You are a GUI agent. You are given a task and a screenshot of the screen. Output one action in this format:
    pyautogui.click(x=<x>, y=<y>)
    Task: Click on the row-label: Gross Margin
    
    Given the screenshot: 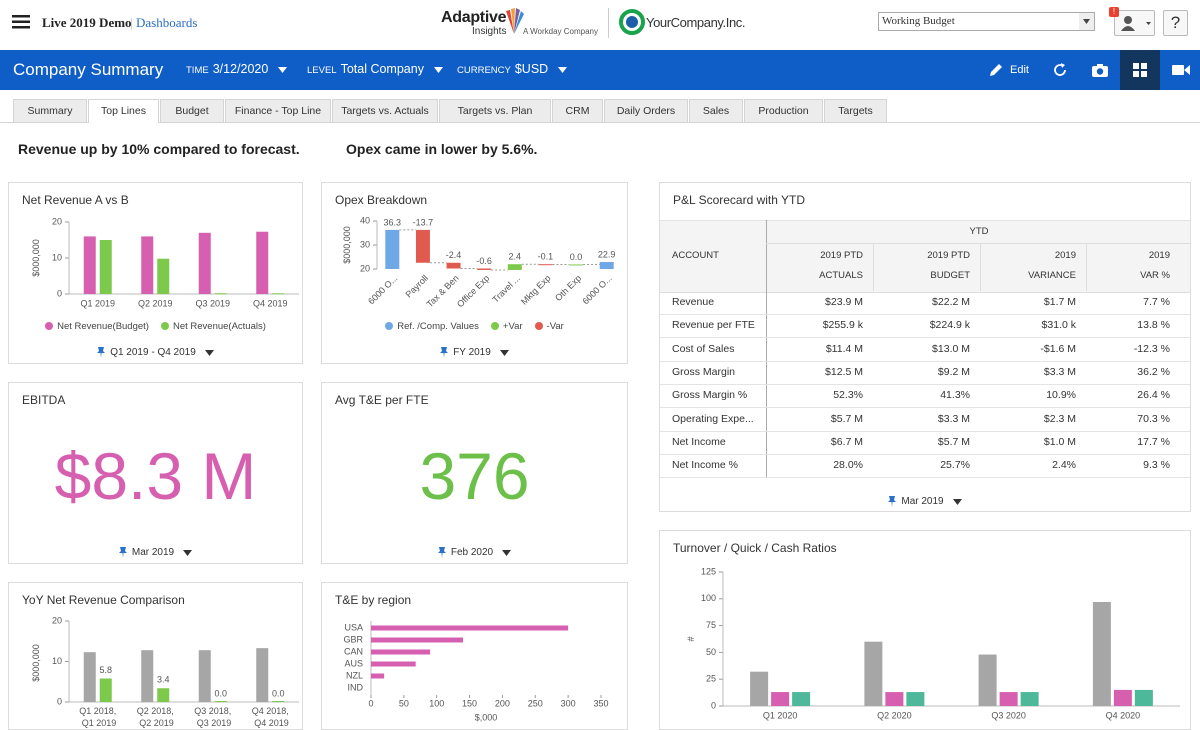 What is the action you would take?
    pyautogui.click(x=704, y=371)
    